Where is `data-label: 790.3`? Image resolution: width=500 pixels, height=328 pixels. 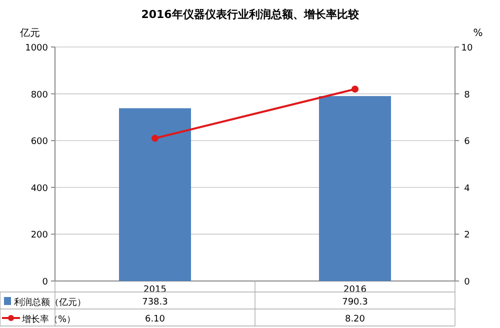
data-label: 790.3 is located at coordinates (355, 303).